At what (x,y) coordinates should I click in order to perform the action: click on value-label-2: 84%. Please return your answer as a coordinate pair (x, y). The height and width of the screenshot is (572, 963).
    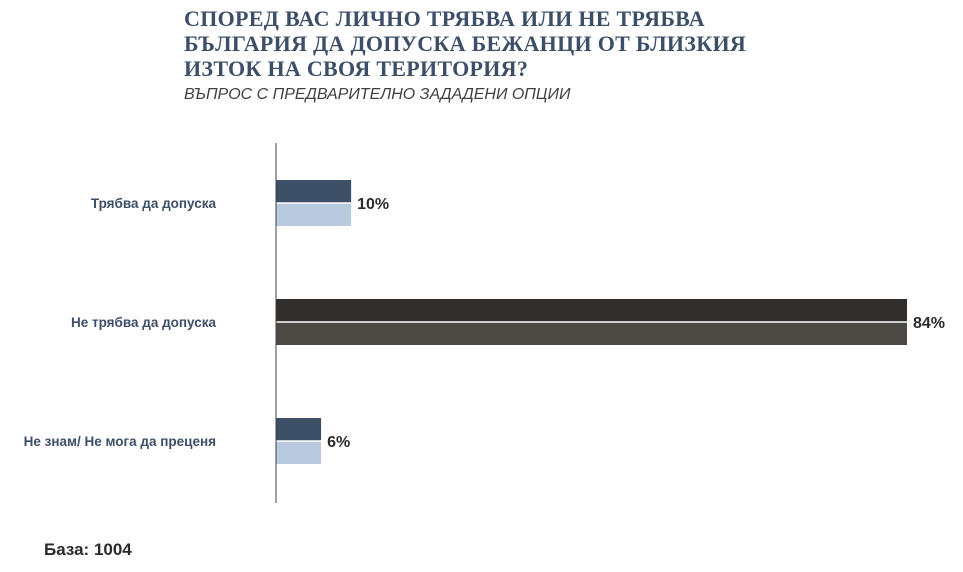
    Looking at the image, I should click on (929, 323).